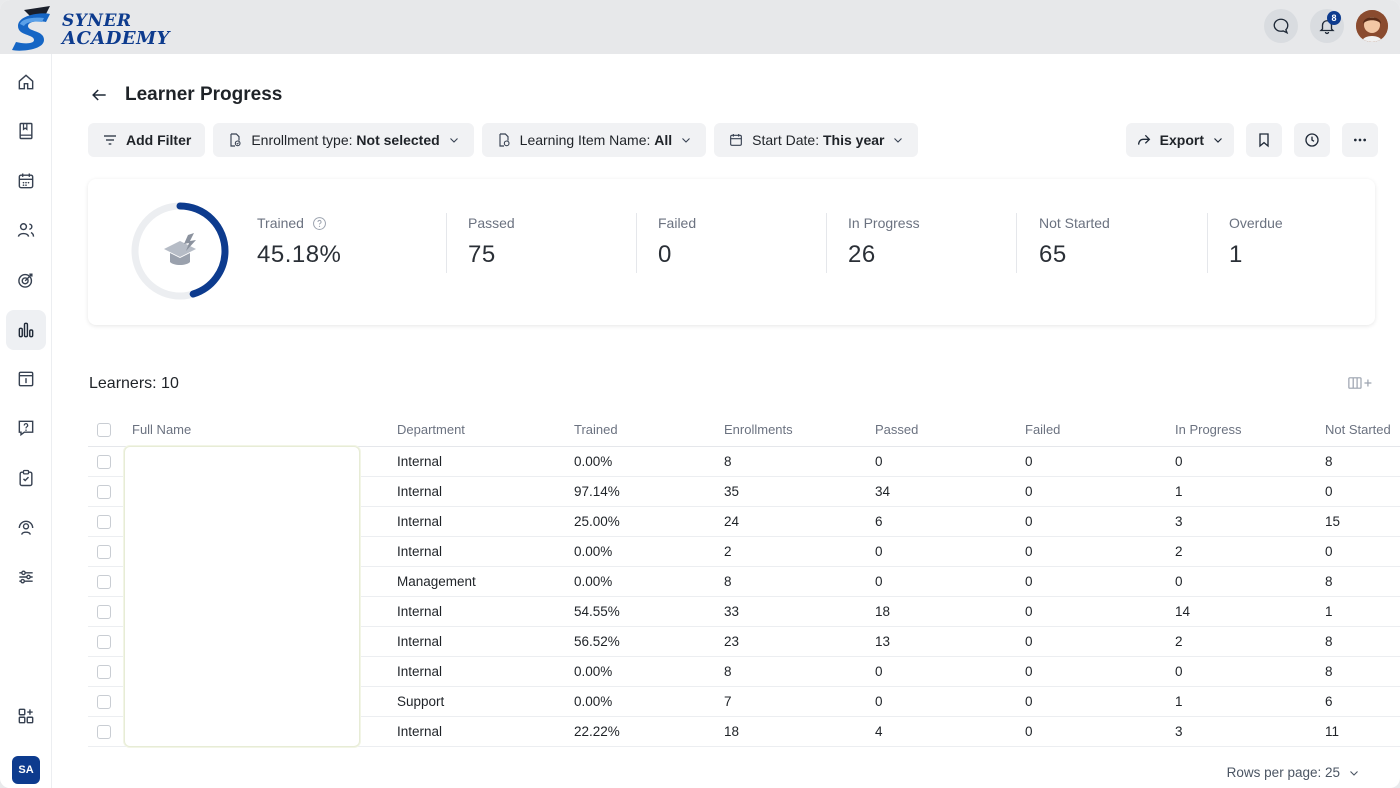 The width and height of the screenshot is (1400, 788). I want to click on sidebar: SA, so click(26, 421).